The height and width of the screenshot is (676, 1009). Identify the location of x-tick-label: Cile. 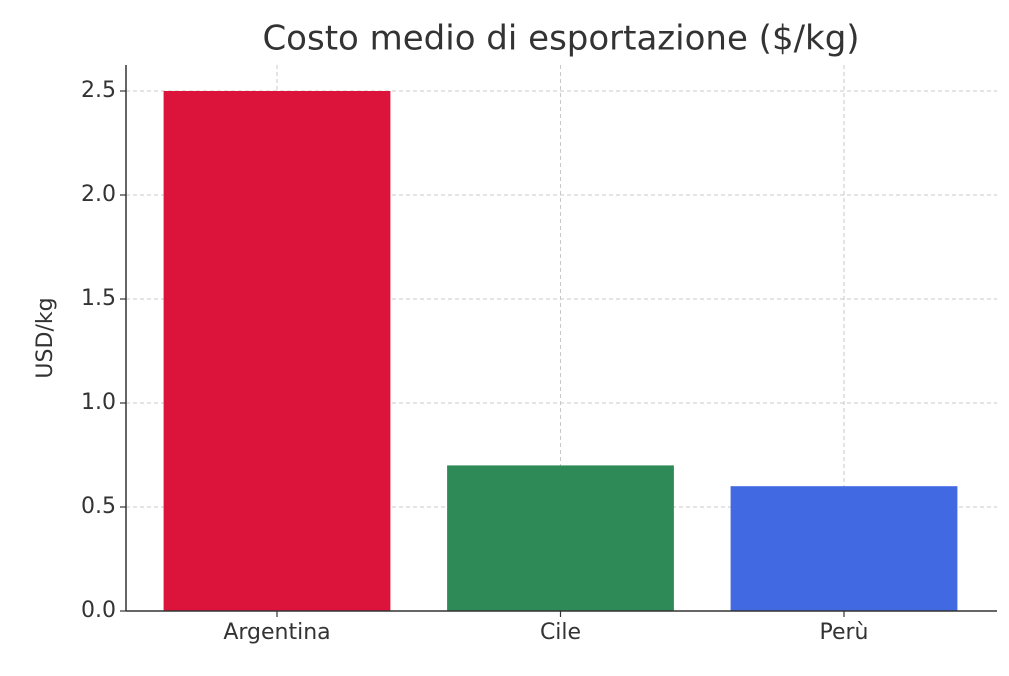
(560, 632).